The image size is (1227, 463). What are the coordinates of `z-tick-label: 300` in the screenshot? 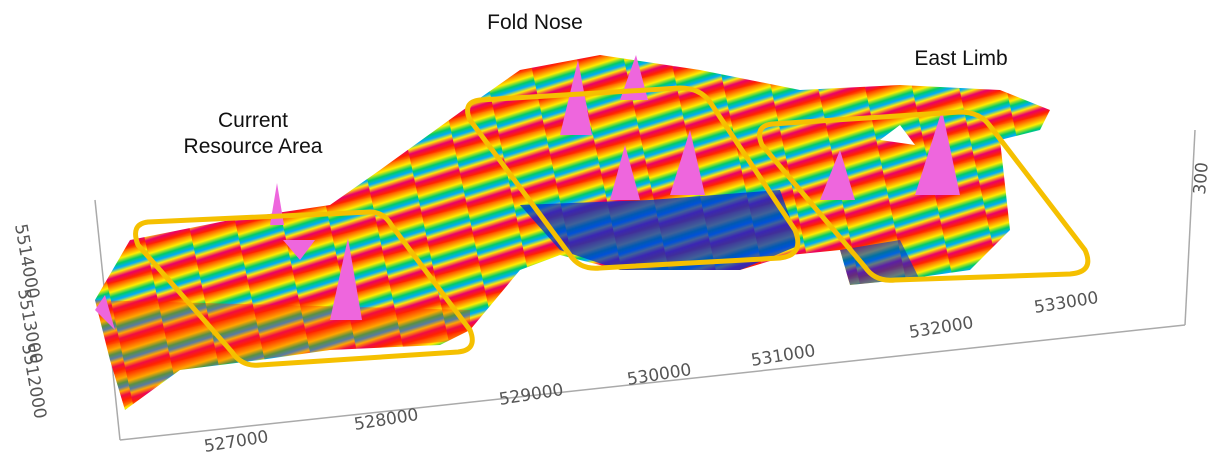 It's located at (1201, 178).